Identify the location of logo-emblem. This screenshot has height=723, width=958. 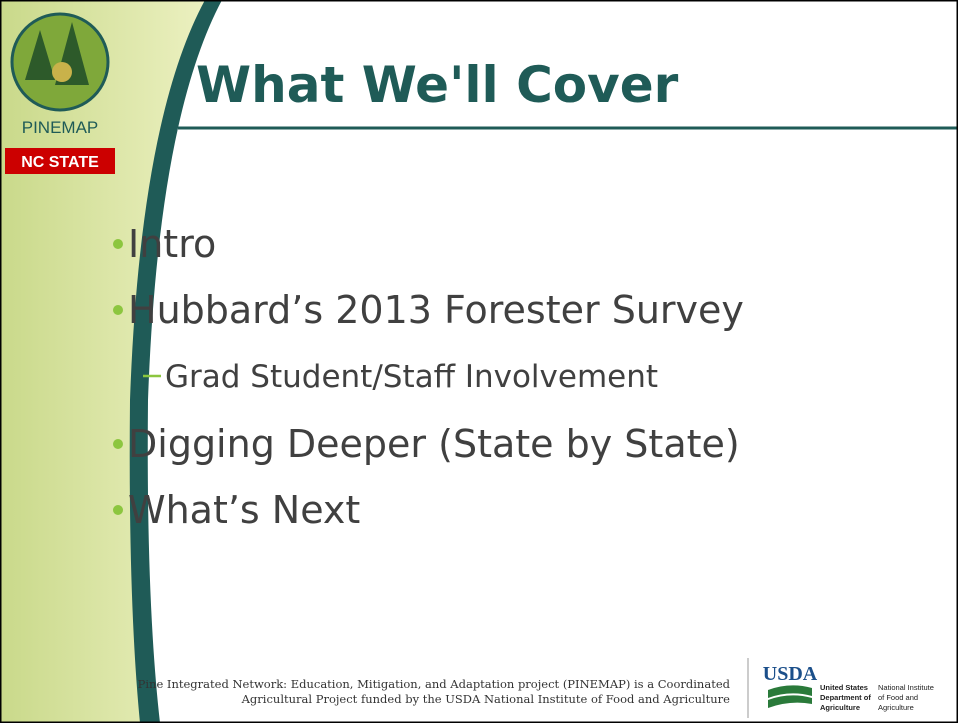
(60, 62).